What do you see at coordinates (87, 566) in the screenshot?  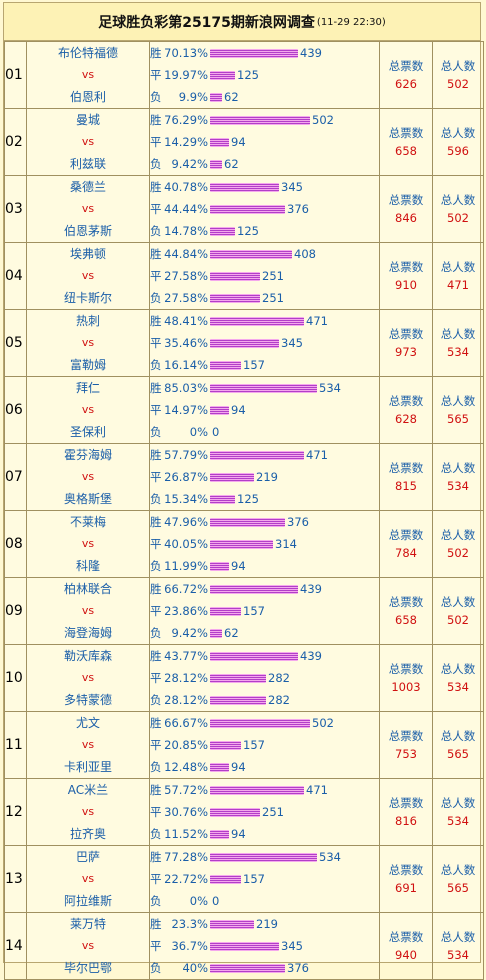 I see `away-team-link: 科隆` at bounding box center [87, 566].